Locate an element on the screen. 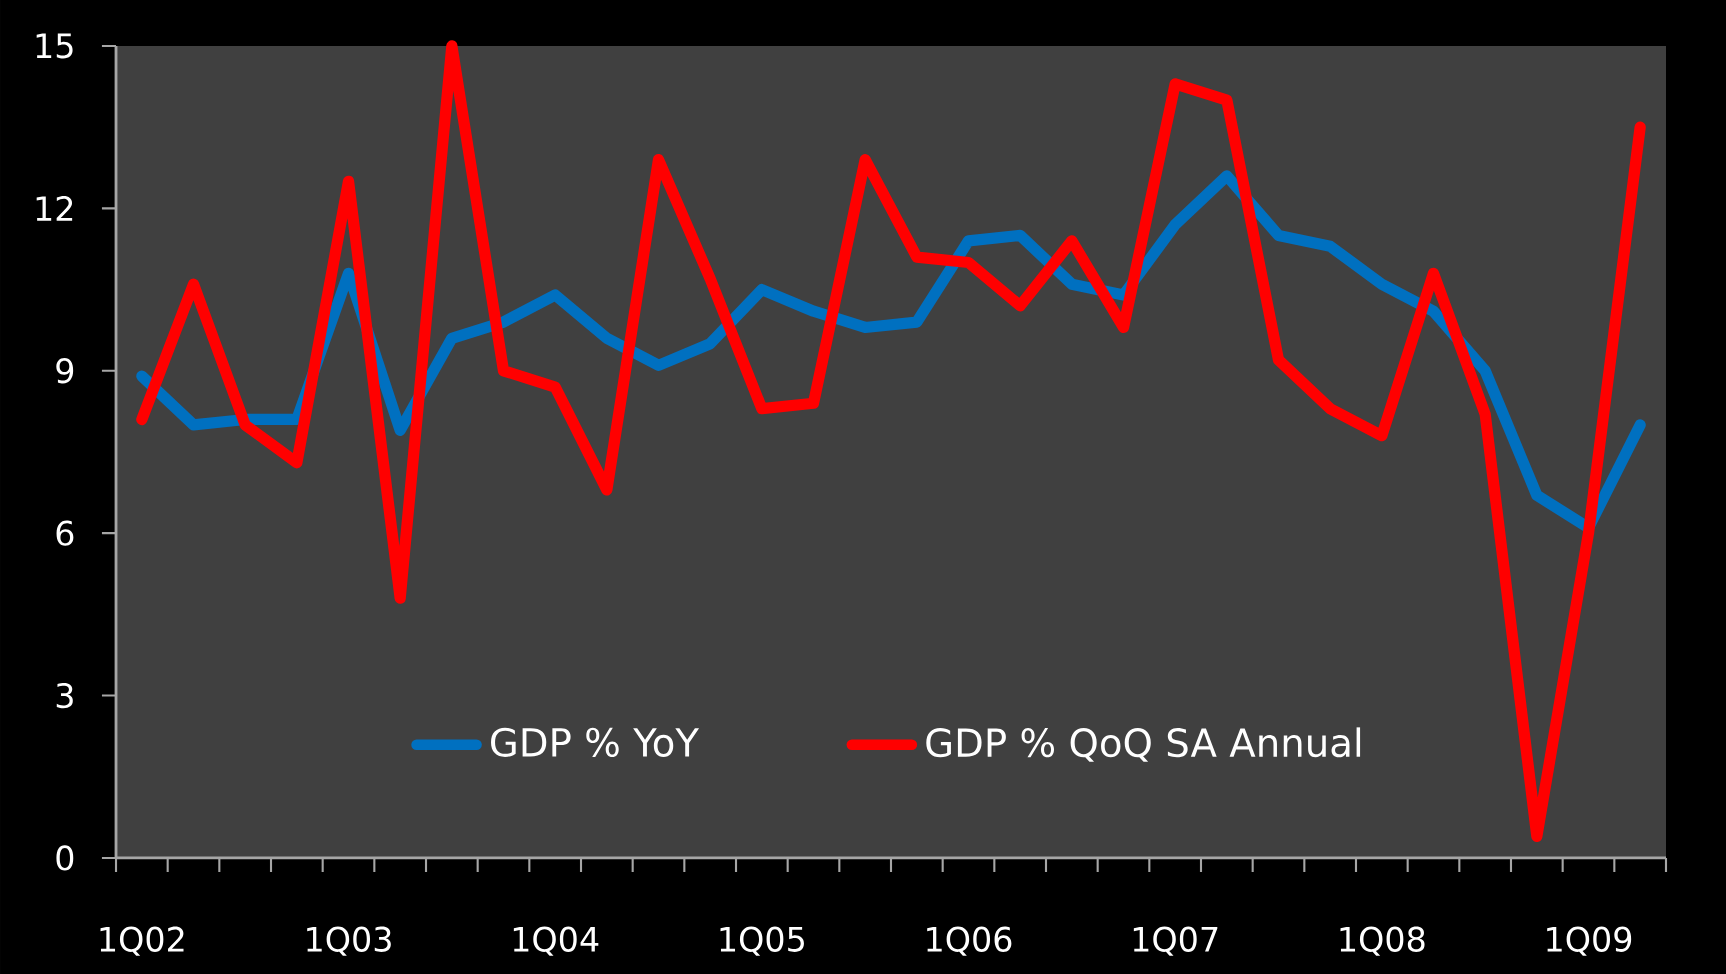 The width and height of the screenshot is (1726, 974). x-tick-label: 1Q04 is located at coordinates (556, 941).